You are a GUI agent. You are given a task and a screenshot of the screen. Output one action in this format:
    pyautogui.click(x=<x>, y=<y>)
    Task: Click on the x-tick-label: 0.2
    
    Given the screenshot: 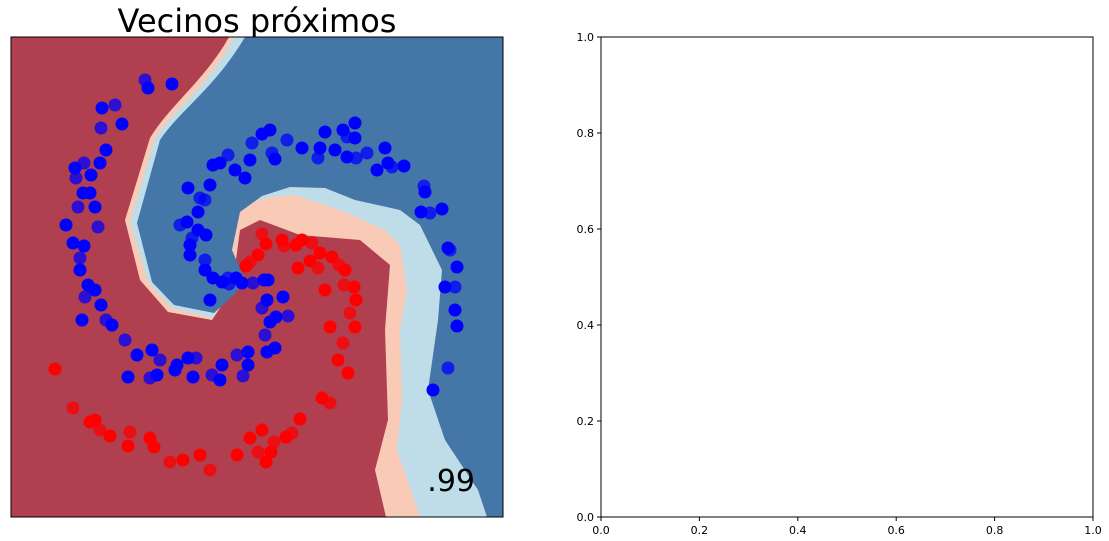 What is the action you would take?
    pyautogui.click(x=700, y=530)
    